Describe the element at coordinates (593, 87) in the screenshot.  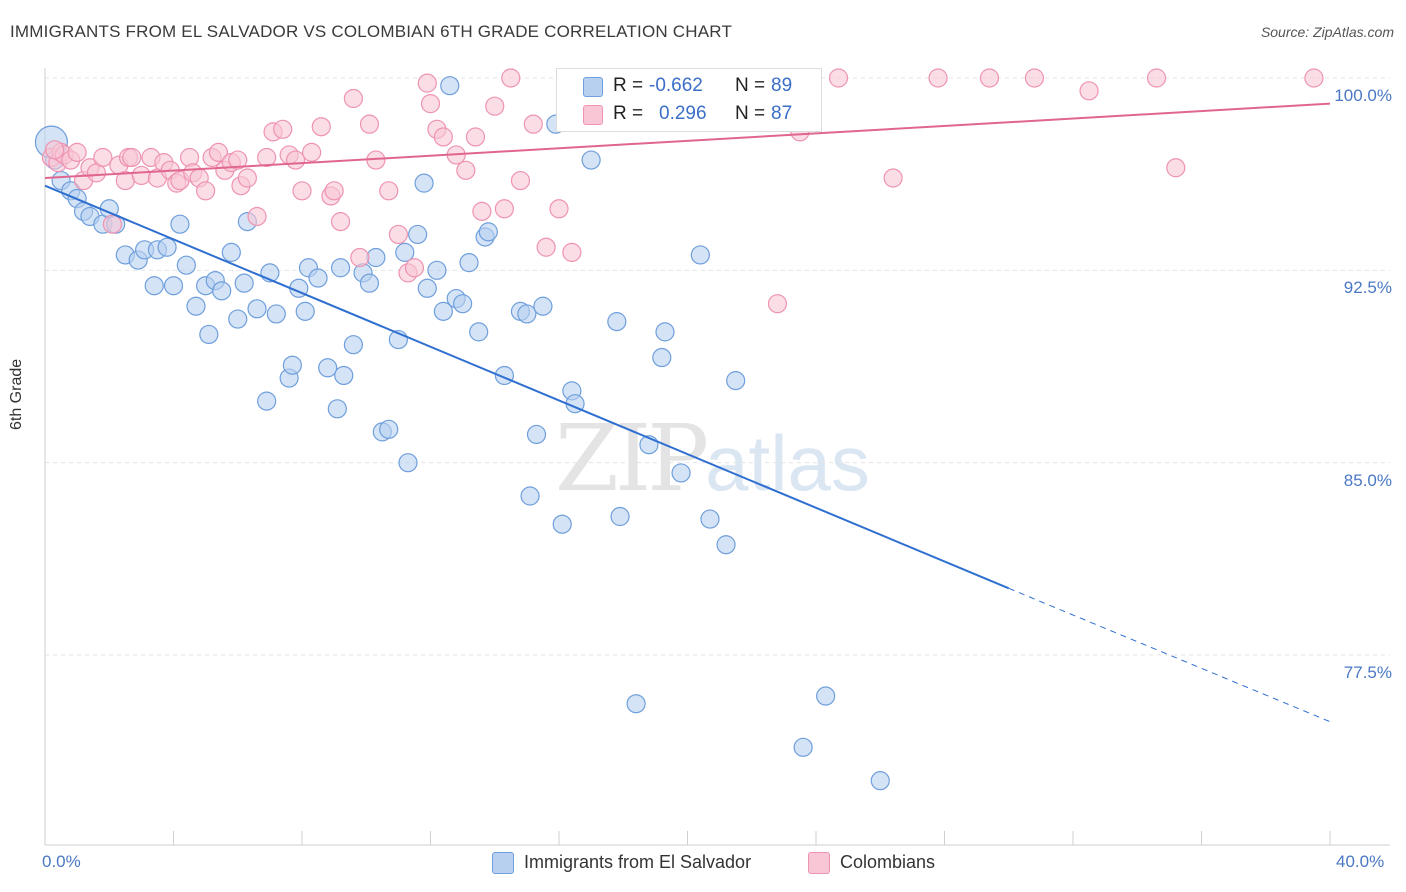
I see `legend-swatch-el-salvador` at that location.